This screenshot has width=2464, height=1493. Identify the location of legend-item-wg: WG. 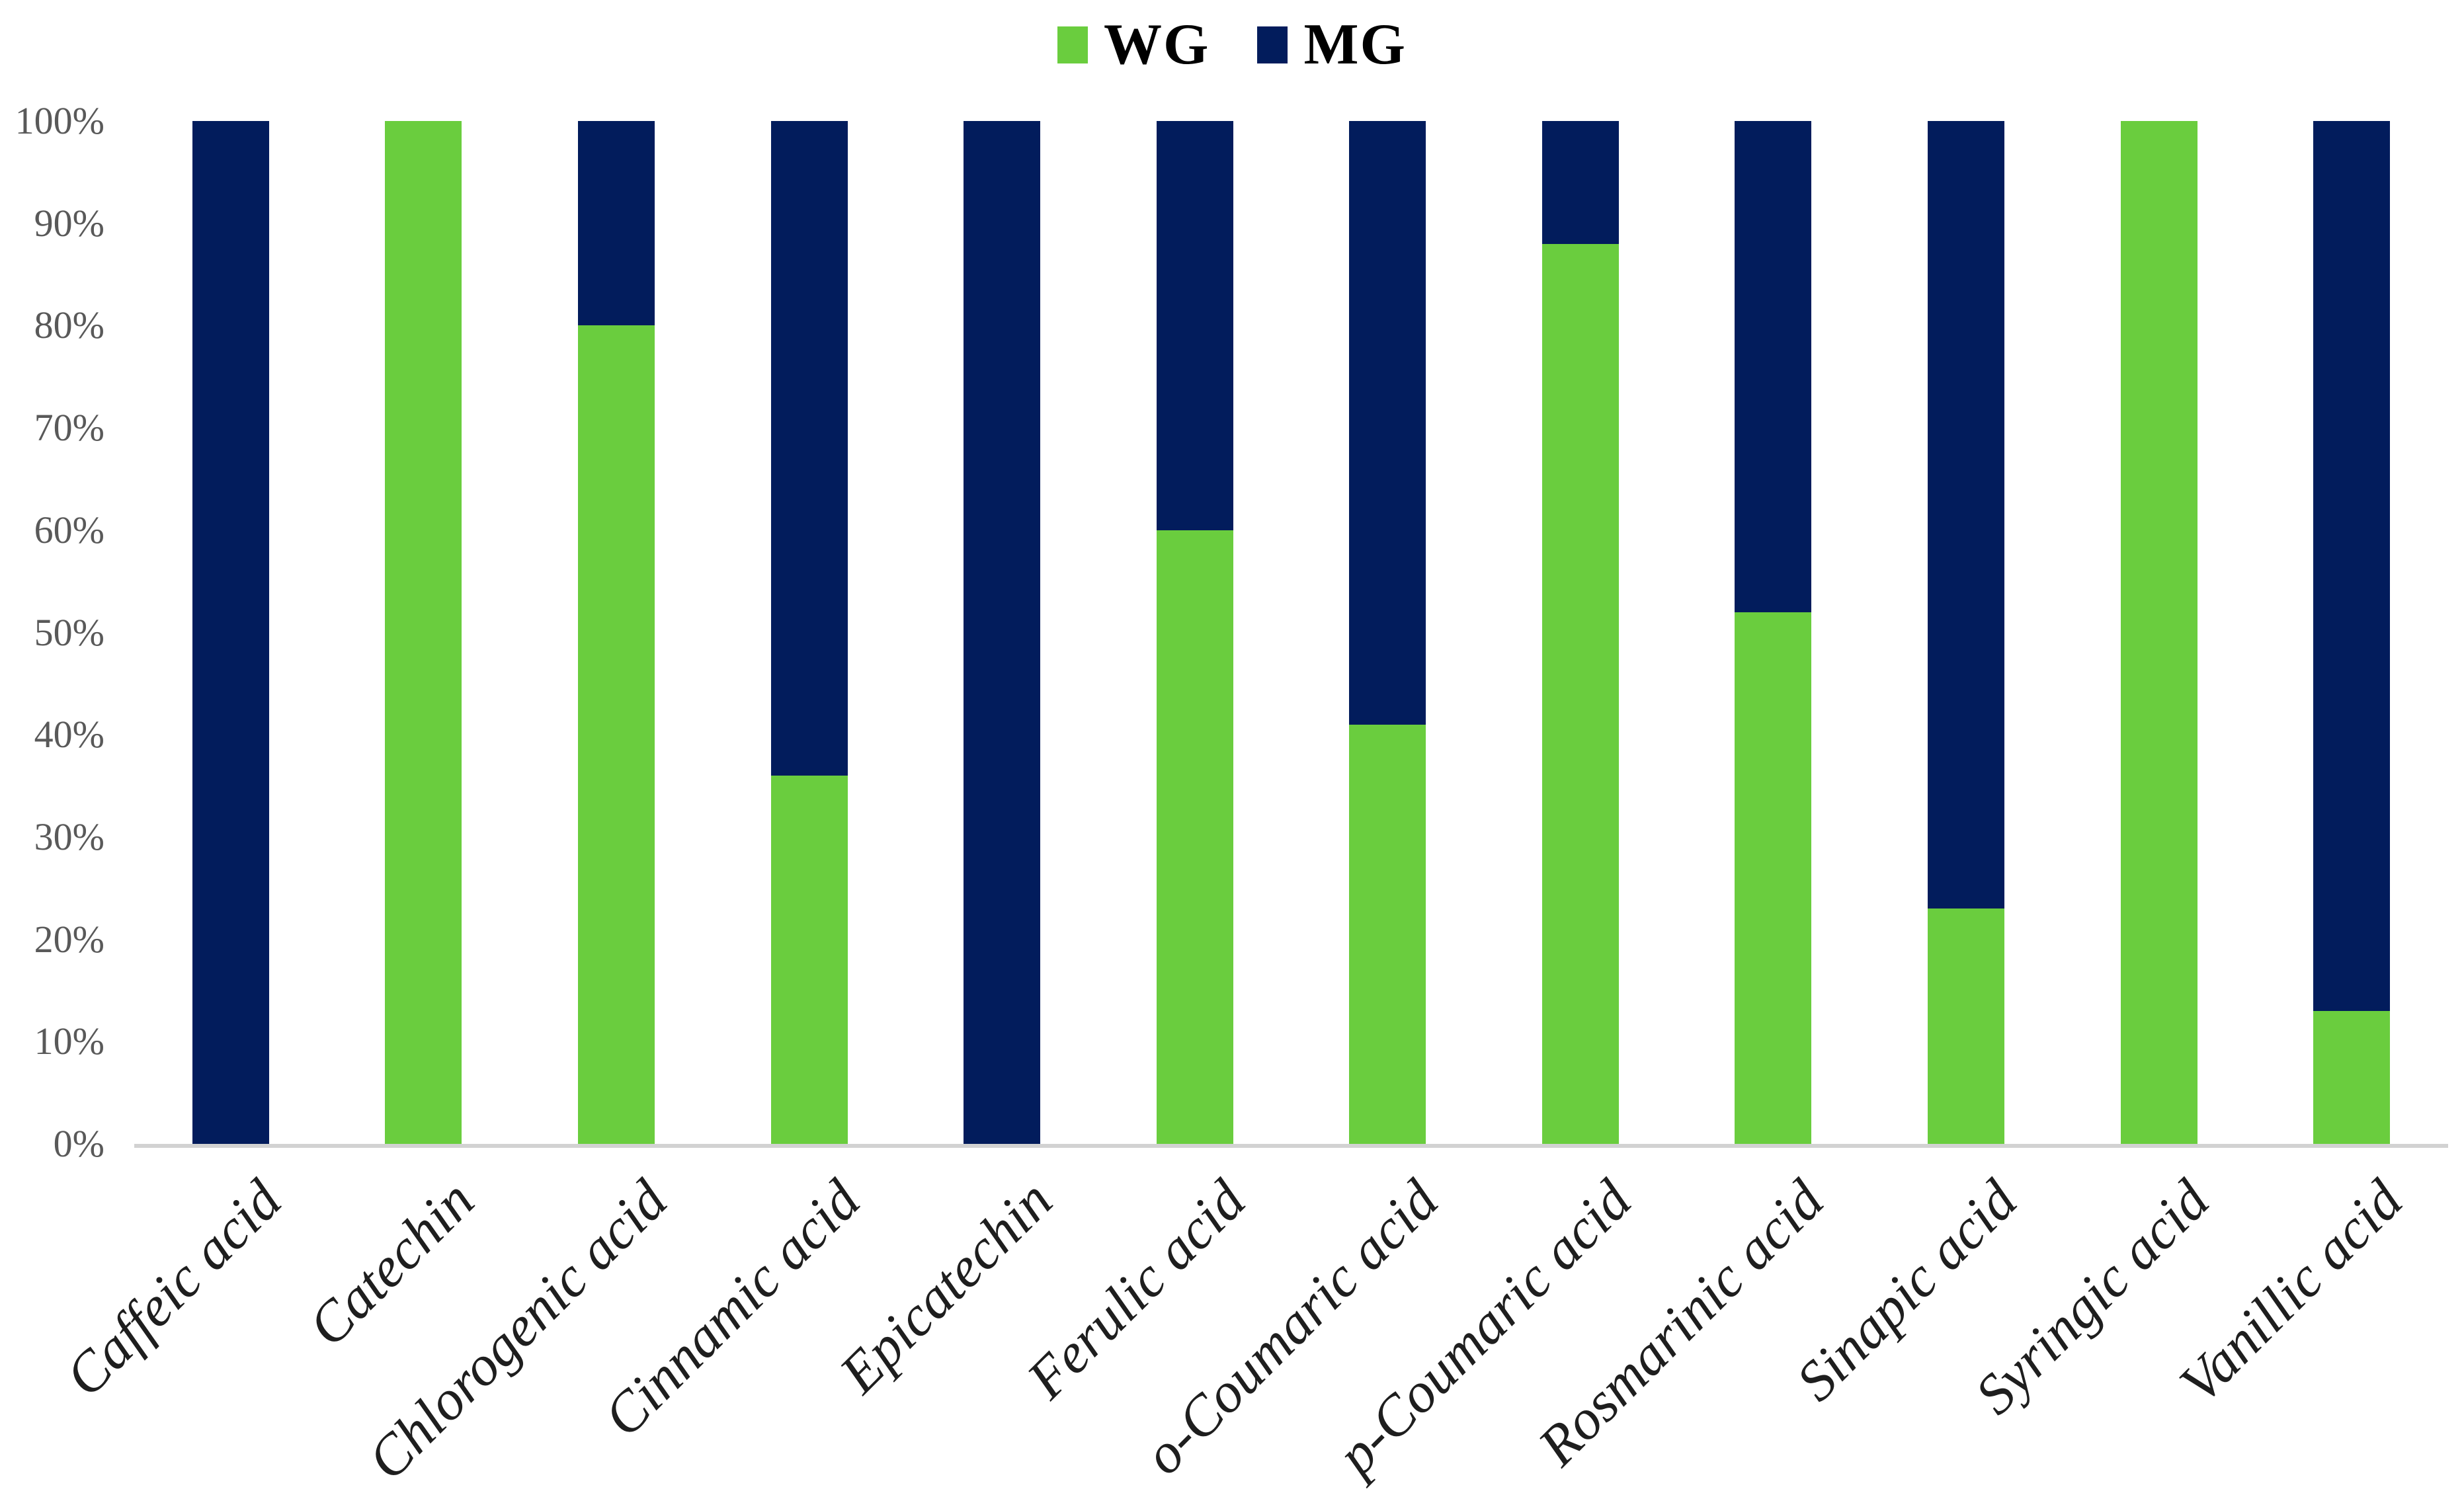
(1134, 45).